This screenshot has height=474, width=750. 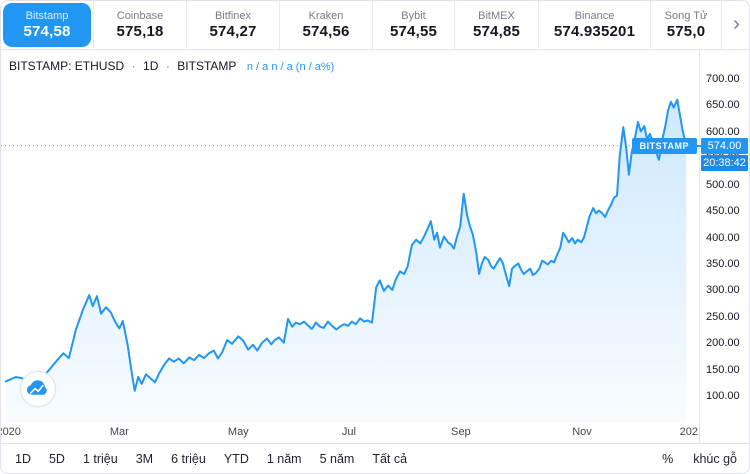 I want to click on range-button-5d: 5D, so click(x=56, y=458).